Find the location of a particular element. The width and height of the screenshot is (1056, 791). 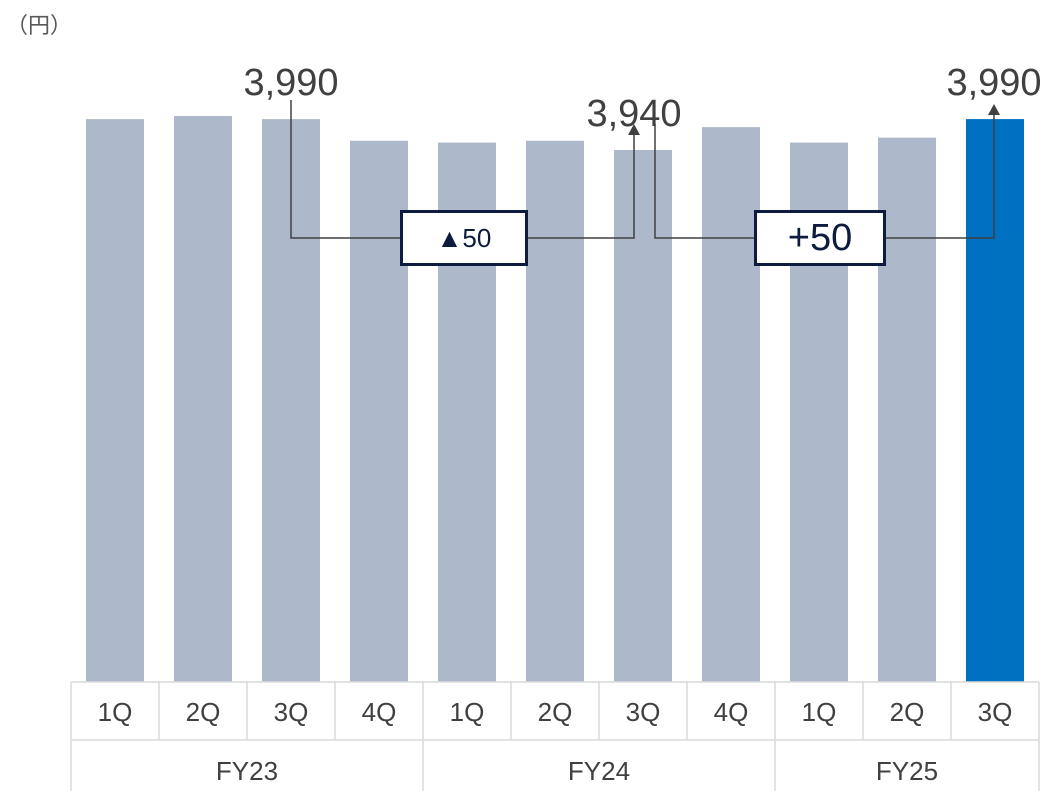

fiscal-year-label: FY24 is located at coordinates (599, 771).